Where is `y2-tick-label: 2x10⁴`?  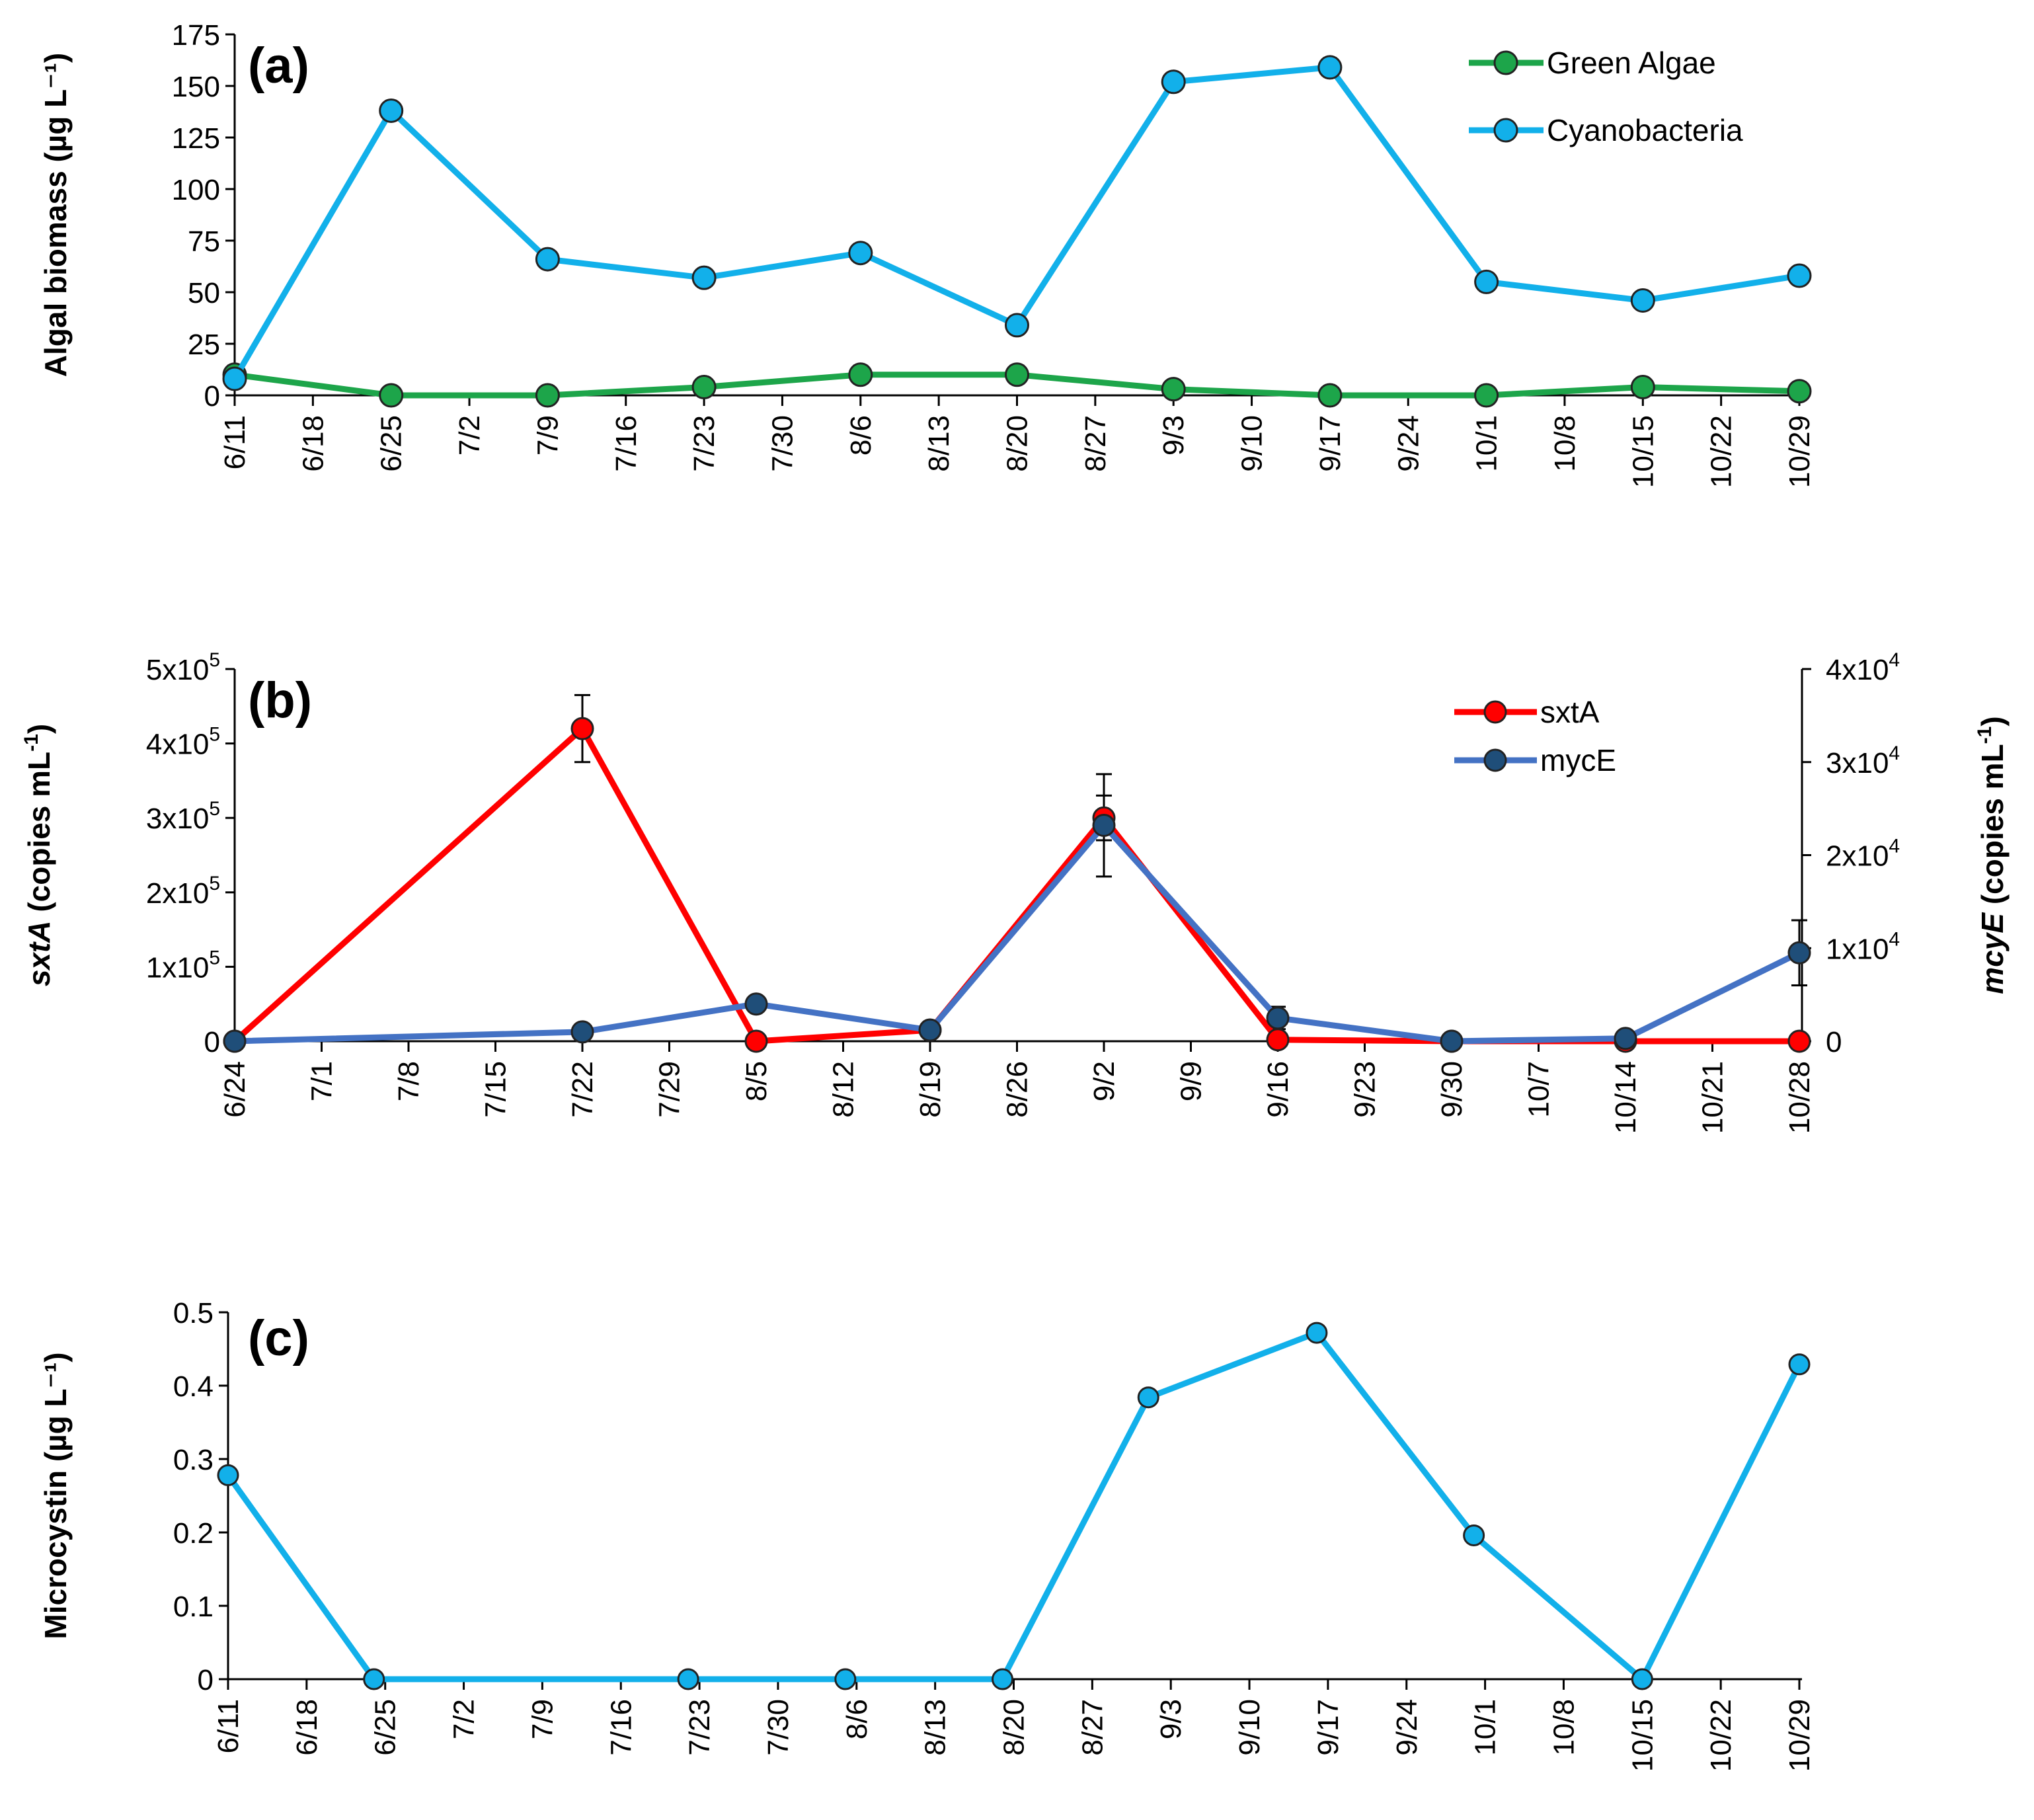 y2-tick-label: 2x10⁴ is located at coordinates (1863, 854).